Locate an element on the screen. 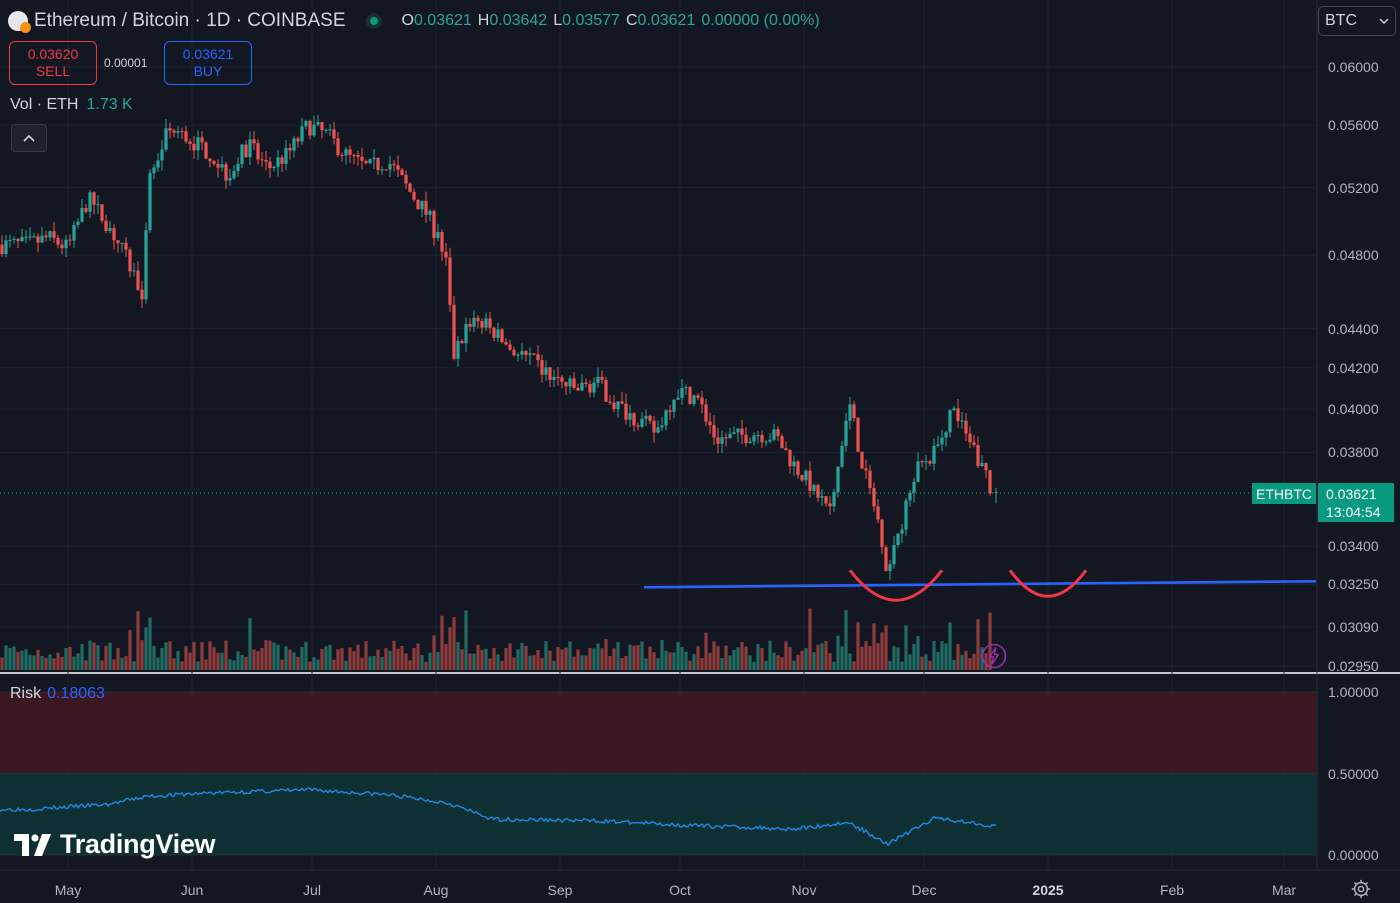 The height and width of the screenshot is (903, 1400). collapse-legend-button is located at coordinates (29, 138).